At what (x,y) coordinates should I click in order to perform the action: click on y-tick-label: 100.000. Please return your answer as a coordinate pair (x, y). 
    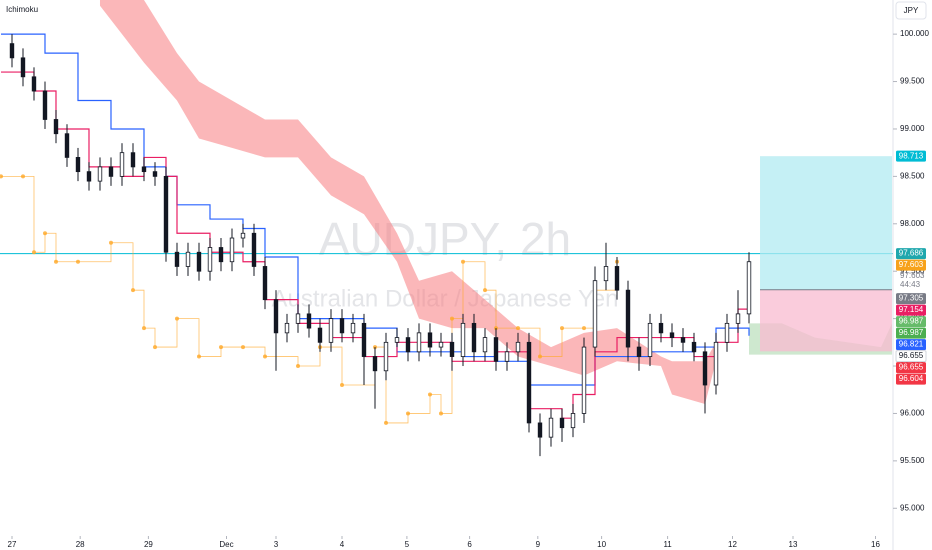
    Looking at the image, I should click on (914, 33).